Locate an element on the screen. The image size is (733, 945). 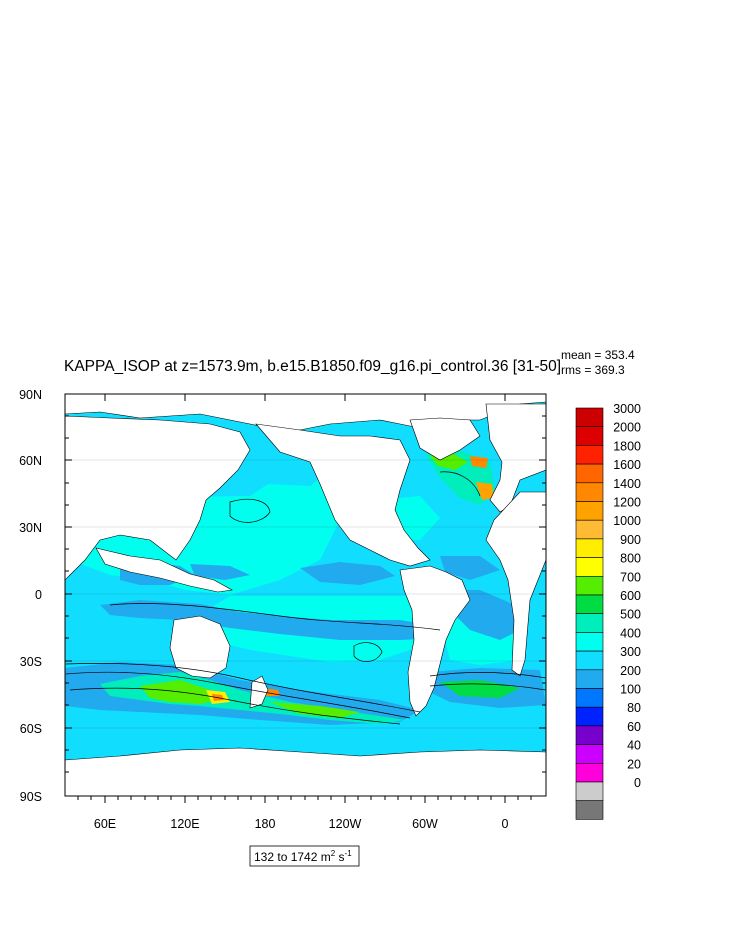
lon-labels: 60E 120E 180 120W 60W 0 is located at coordinates (301, 824).